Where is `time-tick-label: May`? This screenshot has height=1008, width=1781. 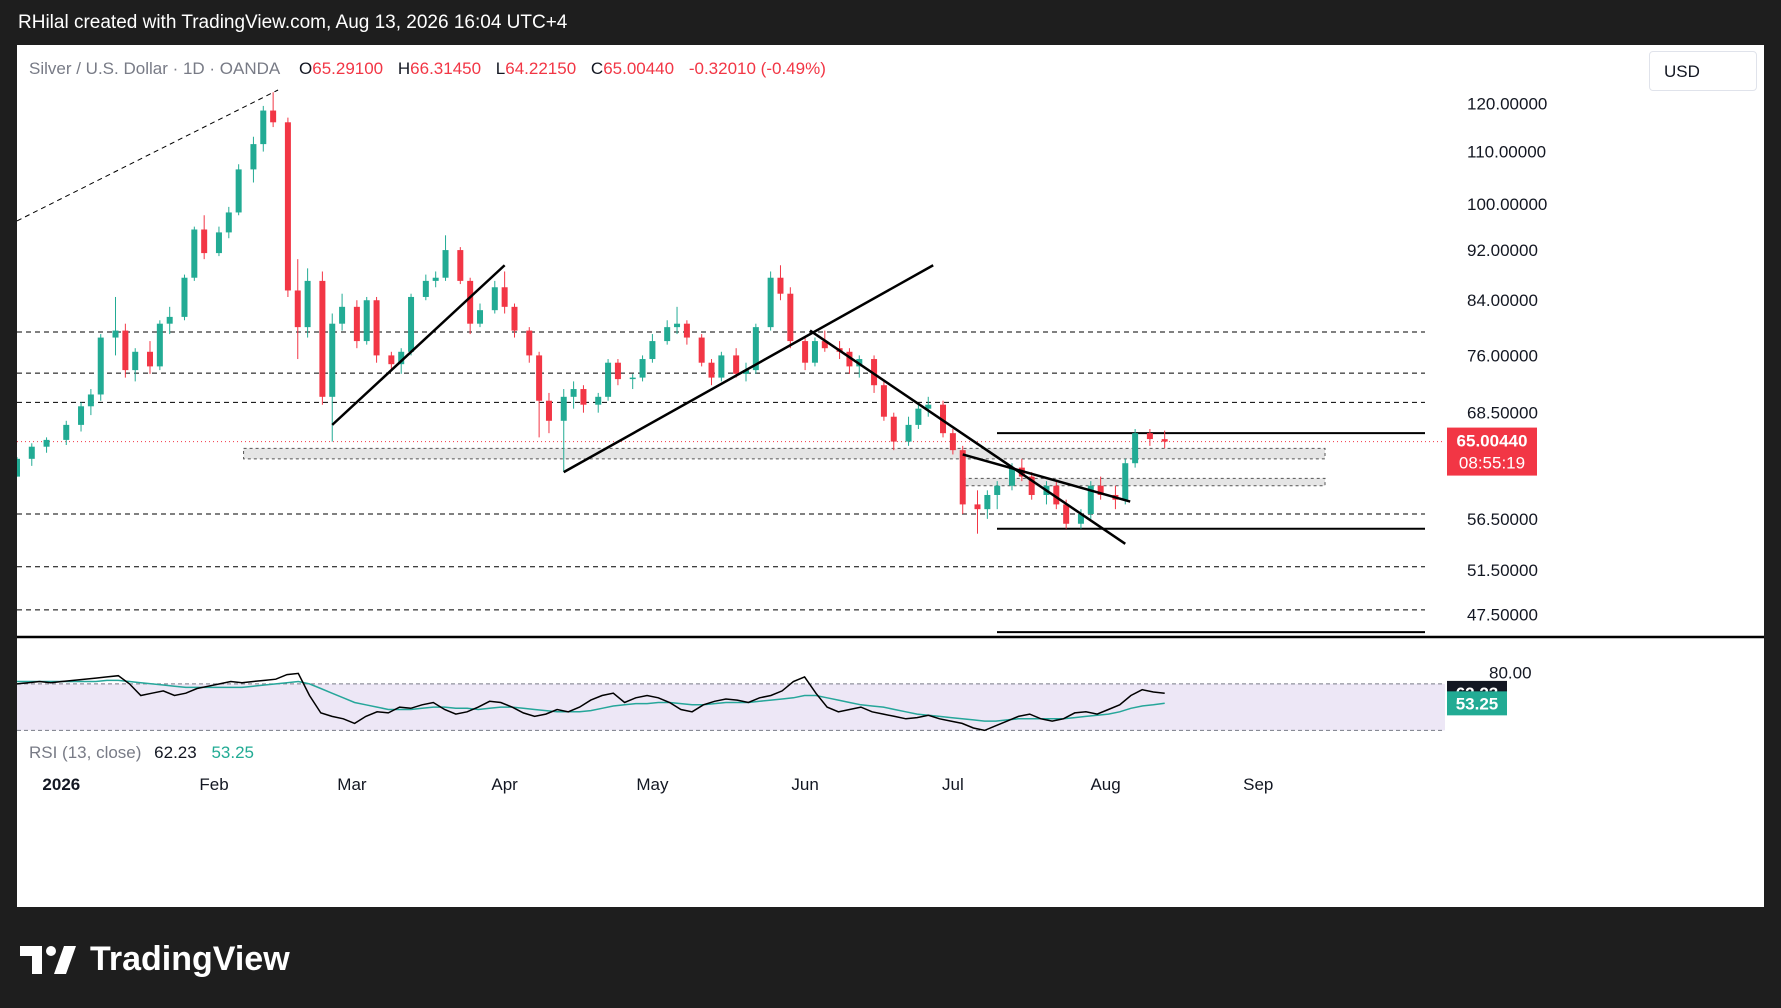
time-tick-label: May is located at coordinates (652, 784).